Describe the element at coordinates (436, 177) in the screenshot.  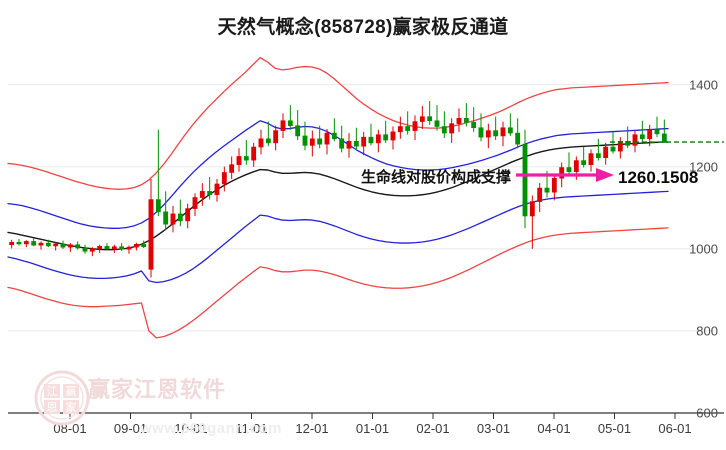
I see `lifeline-support-annotation: 生命线对股价构成支撑` at that location.